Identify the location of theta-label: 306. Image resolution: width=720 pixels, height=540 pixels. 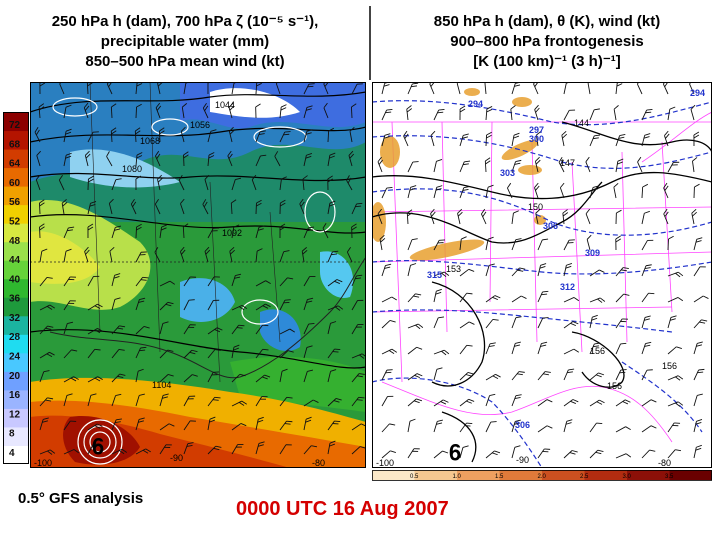
(522, 425).